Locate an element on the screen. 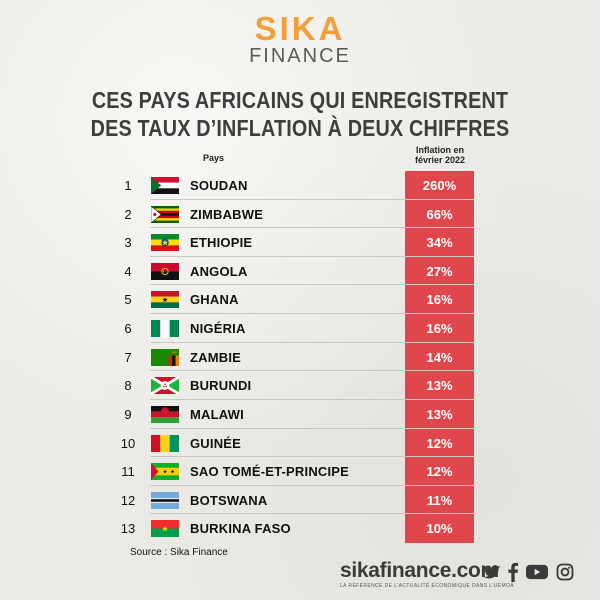 The image size is (600, 600). row-rank: 1 is located at coordinates (128, 185).